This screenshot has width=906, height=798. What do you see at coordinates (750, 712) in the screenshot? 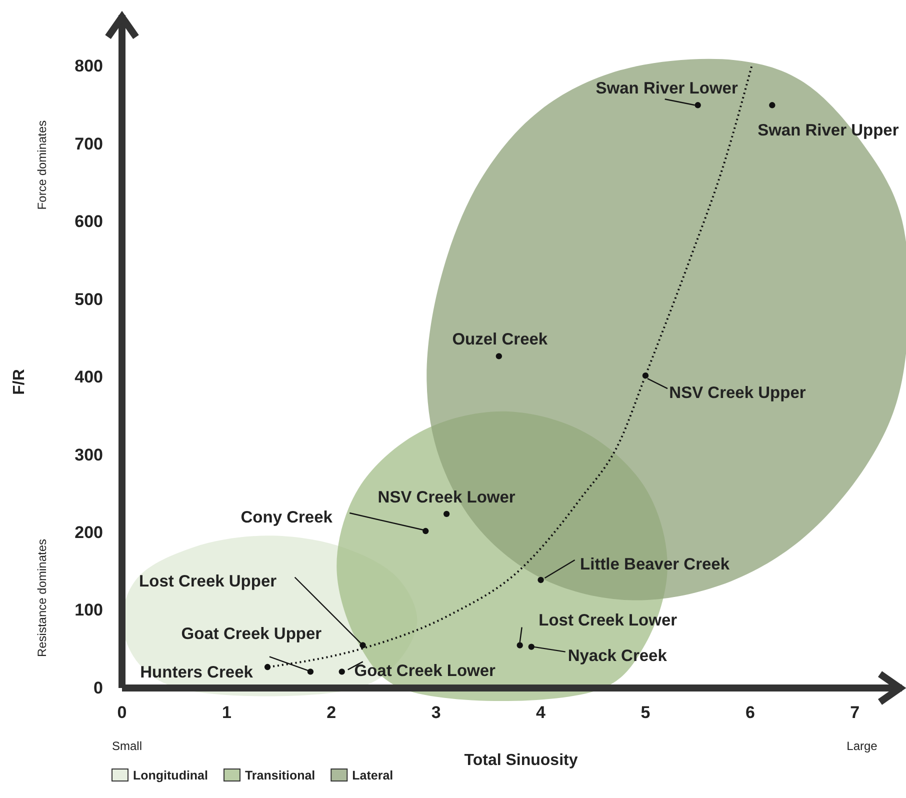
I see `x-tick-label: 6` at bounding box center [750, 712].